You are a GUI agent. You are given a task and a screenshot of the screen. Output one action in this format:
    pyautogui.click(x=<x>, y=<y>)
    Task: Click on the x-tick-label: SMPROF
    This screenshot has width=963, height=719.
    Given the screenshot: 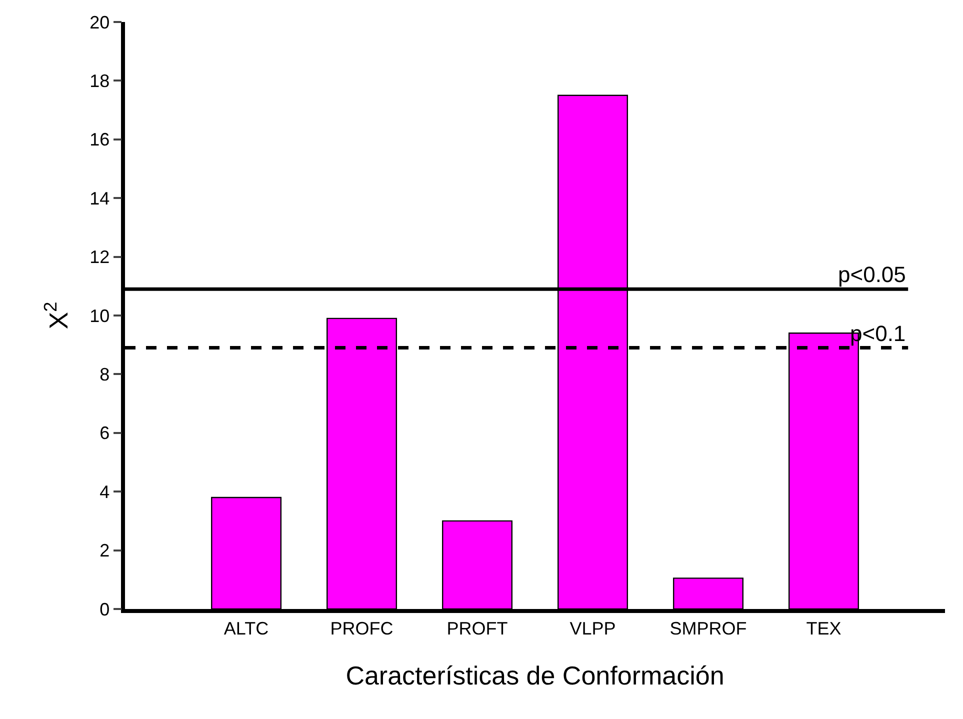 What is the action you would take?
    pyautogui.click(x=708, y=628)
    